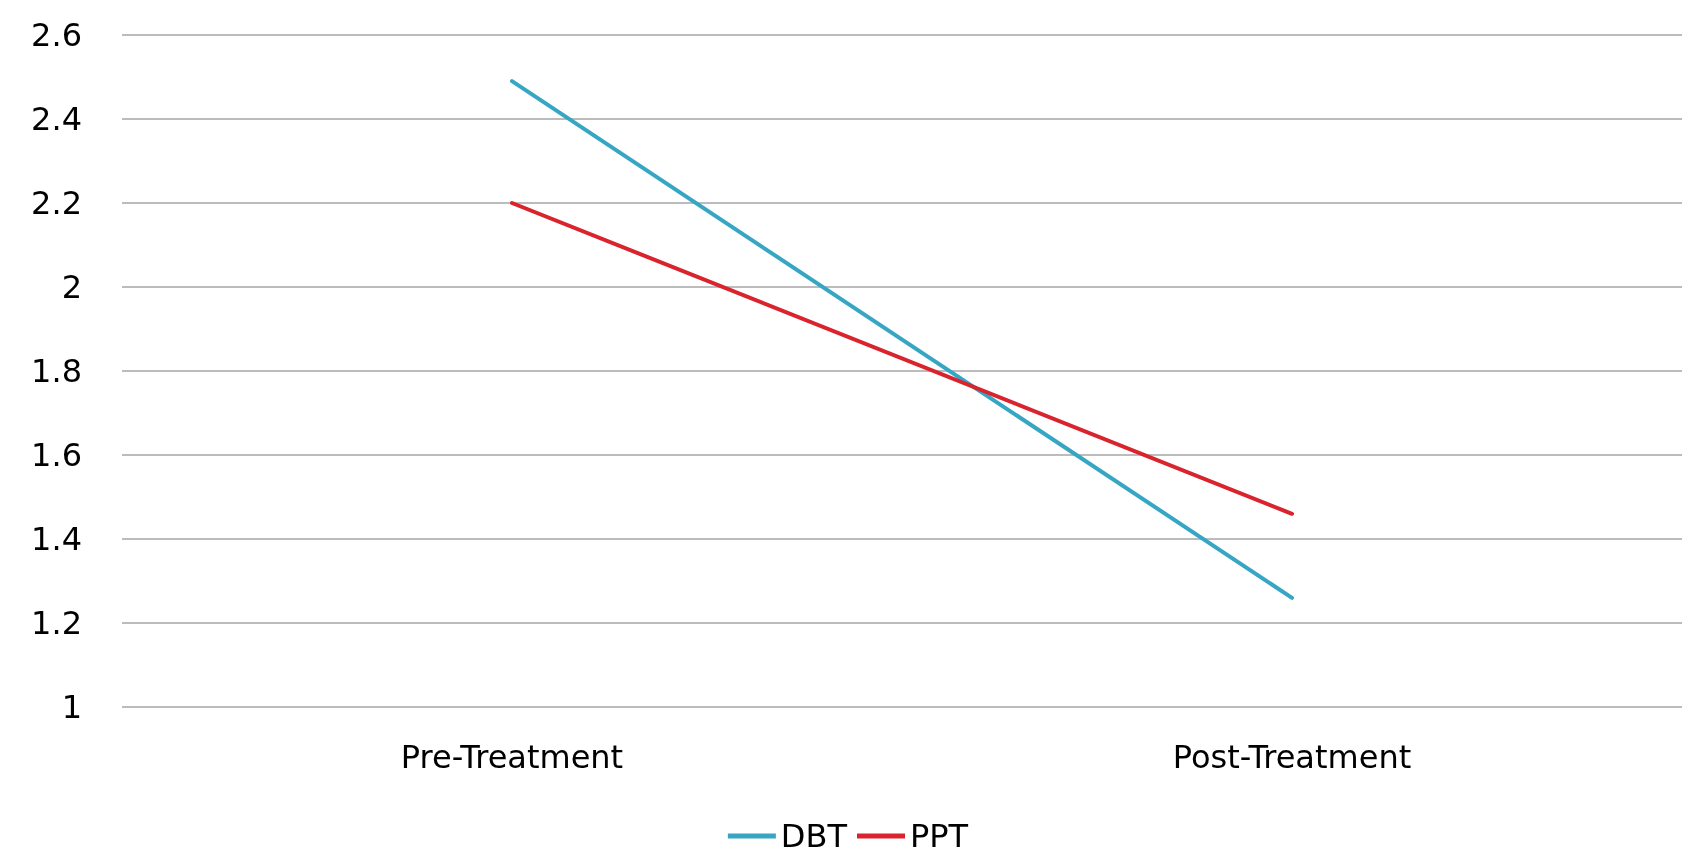 The width and height of the screenshot is (1696, 865). Describe the element at coordinates (56, 623) in the screenshot. I see `y-tick-label: 1.2` at that location.